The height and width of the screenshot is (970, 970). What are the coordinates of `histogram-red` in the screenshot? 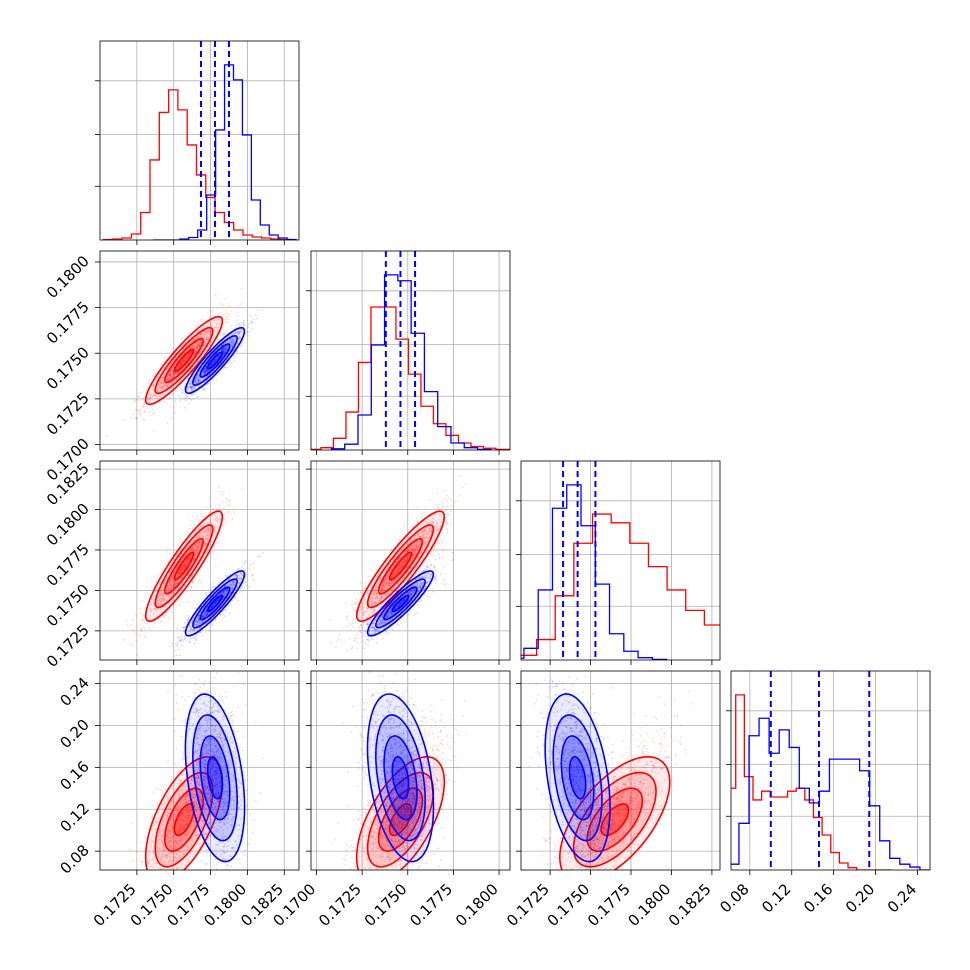 It's located at (410, 378).